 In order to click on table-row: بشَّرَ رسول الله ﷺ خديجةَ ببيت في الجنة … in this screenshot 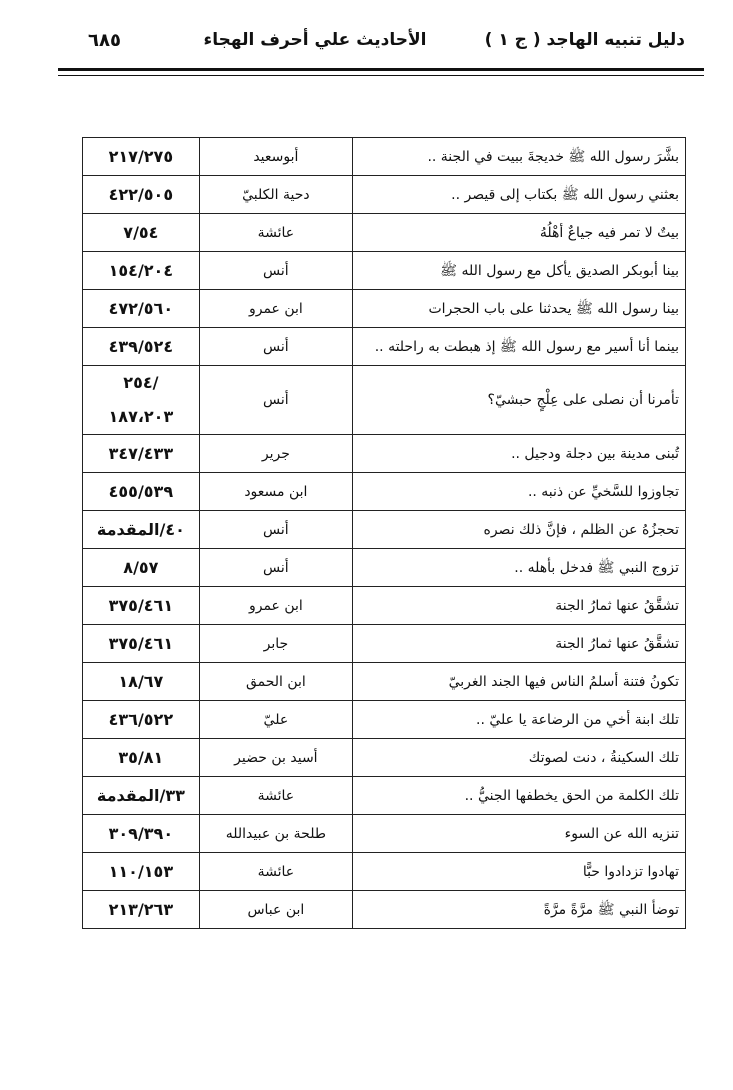, I will do `click(384, 156)`.